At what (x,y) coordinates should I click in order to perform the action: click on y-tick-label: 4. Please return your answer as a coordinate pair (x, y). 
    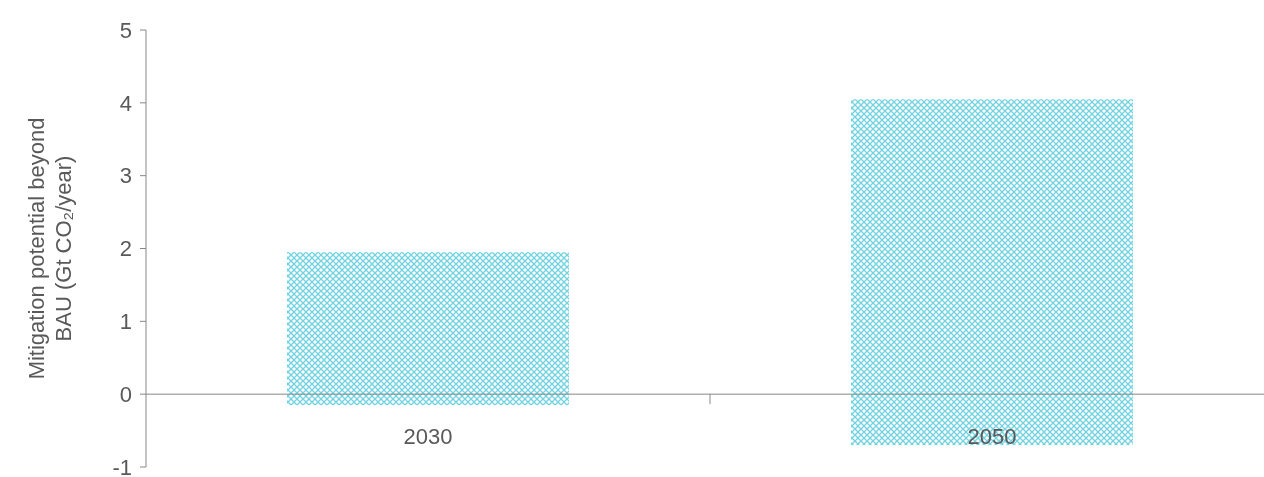
    Looking at the image, I should click on (125, 103).